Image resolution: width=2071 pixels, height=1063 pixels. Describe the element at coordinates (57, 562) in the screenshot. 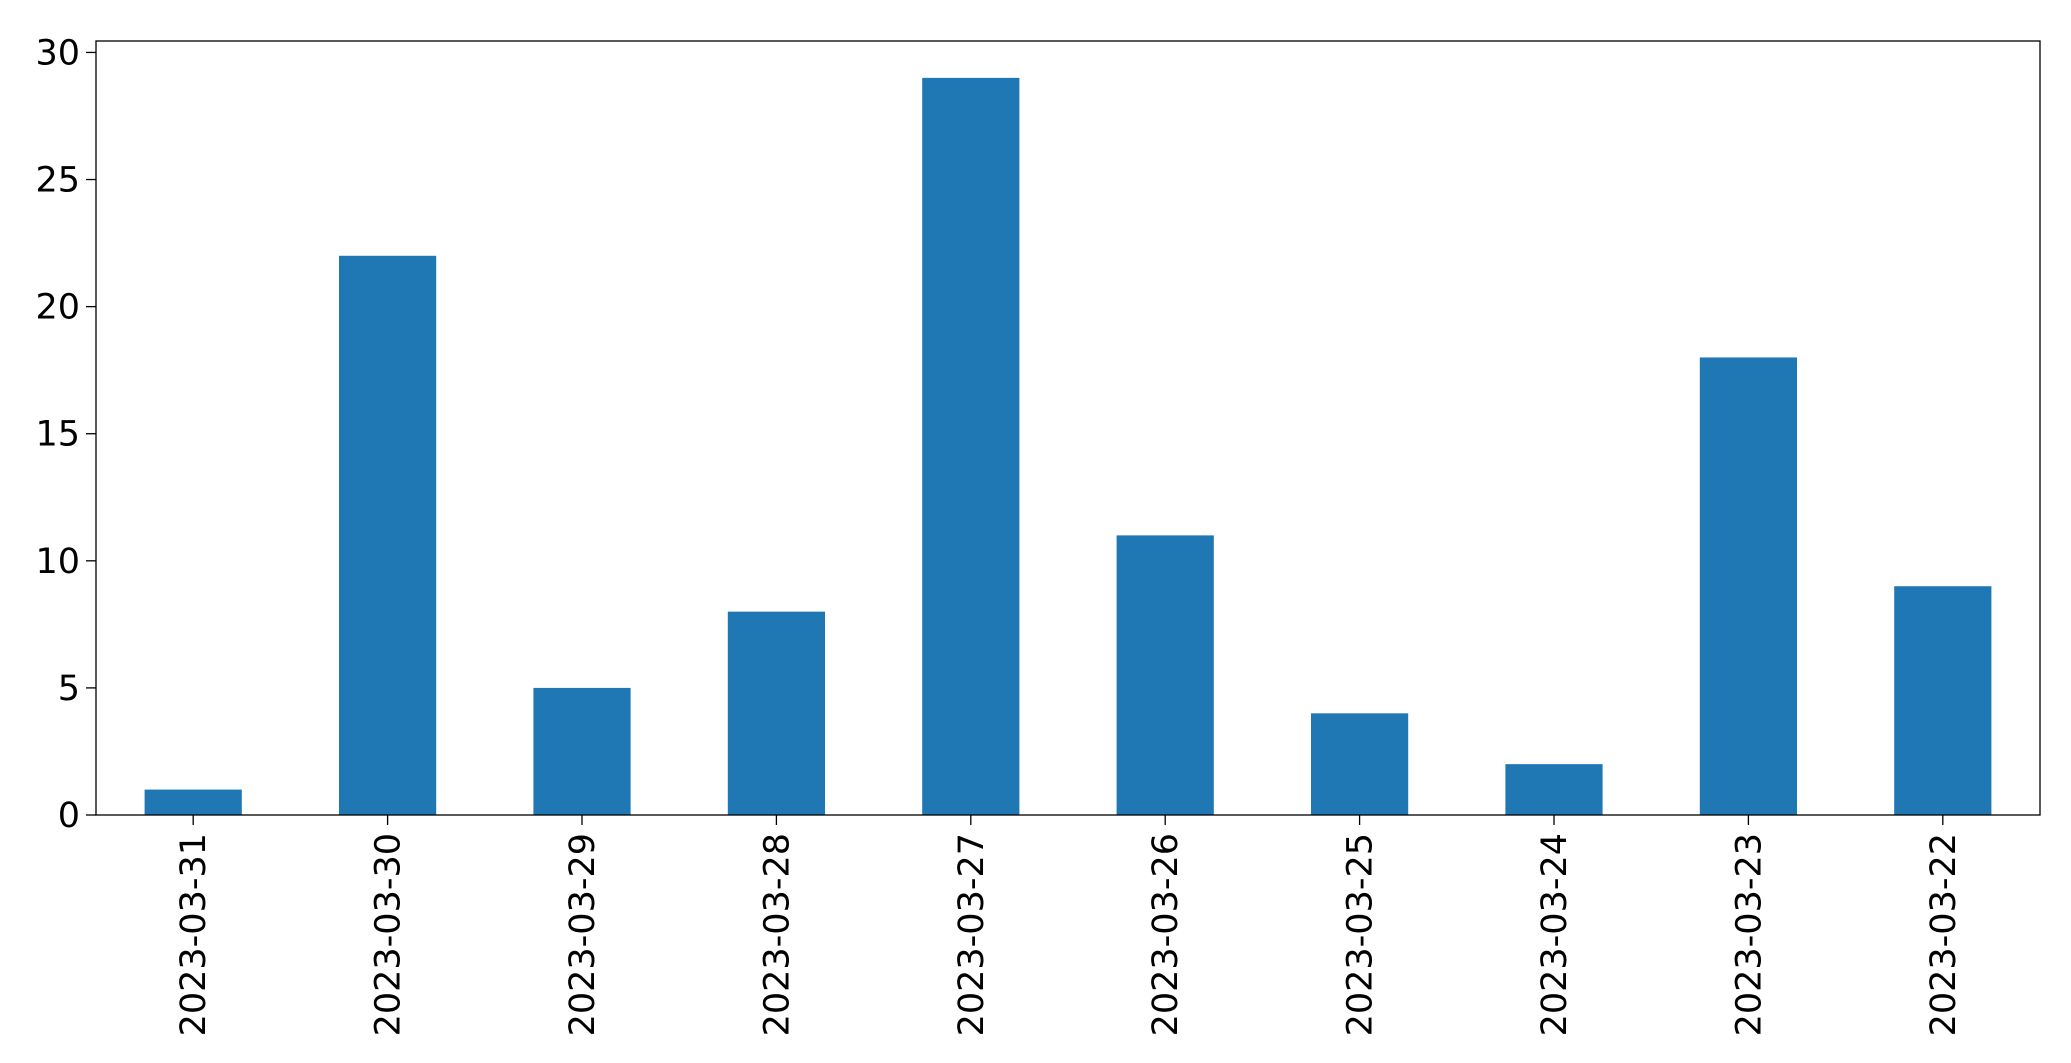

I see `y-tick-label: 10` at that location.